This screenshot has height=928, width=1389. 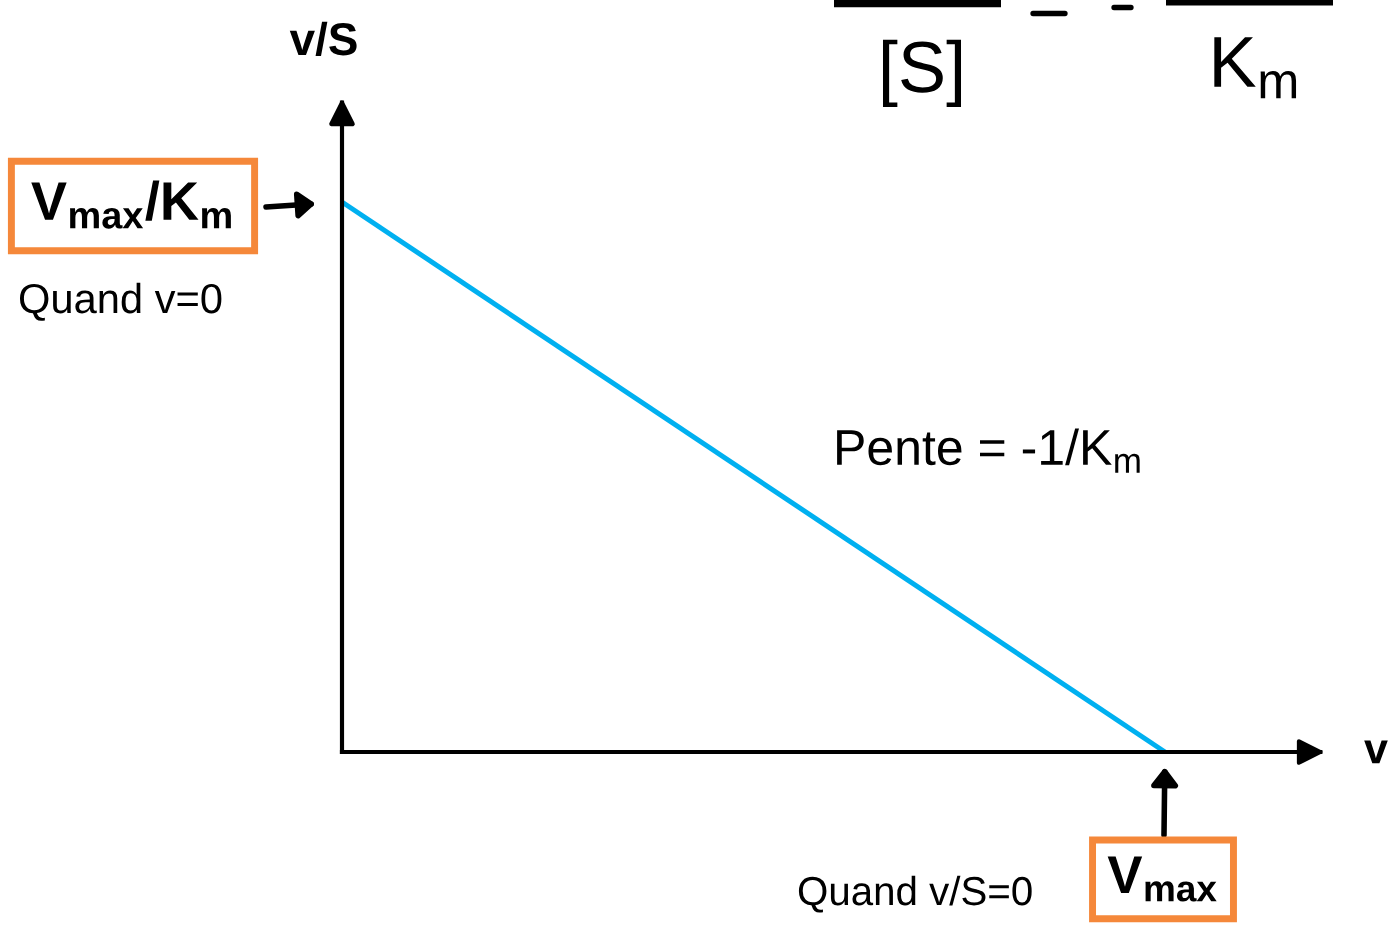 I want to click on text: V$_{max}$, so click(x=1162, y=879).